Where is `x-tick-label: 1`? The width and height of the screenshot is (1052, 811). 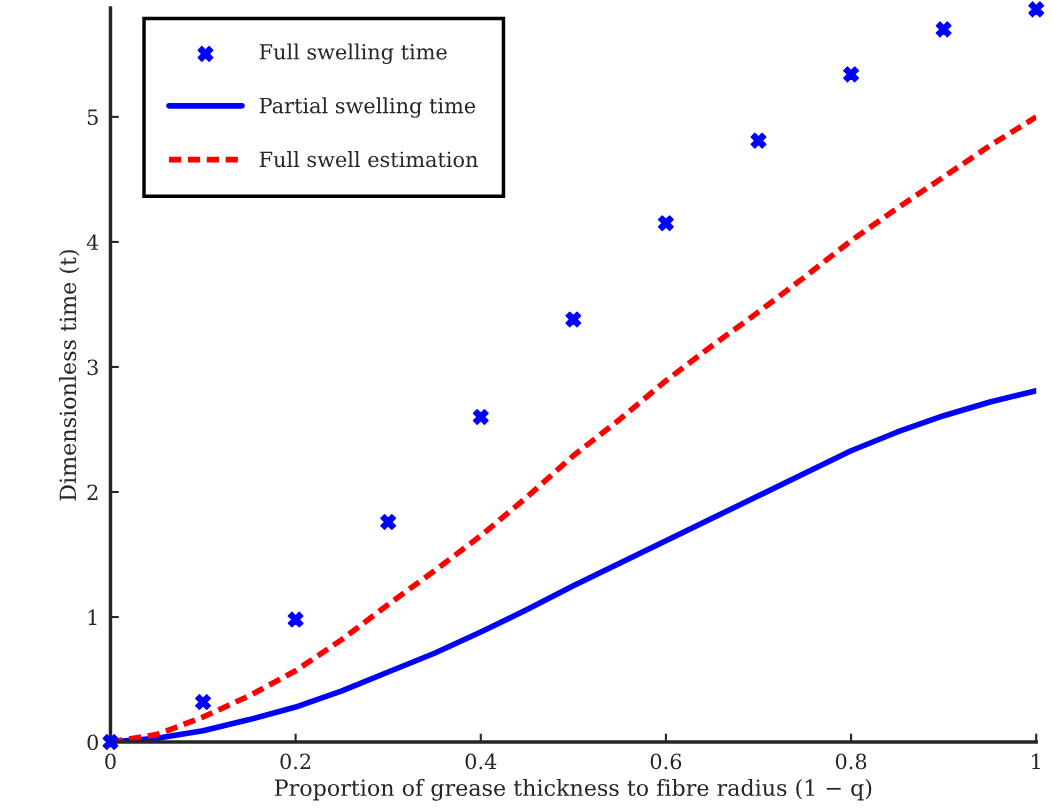
x-tick-label: 1 is located at coordinates (1036, 761).